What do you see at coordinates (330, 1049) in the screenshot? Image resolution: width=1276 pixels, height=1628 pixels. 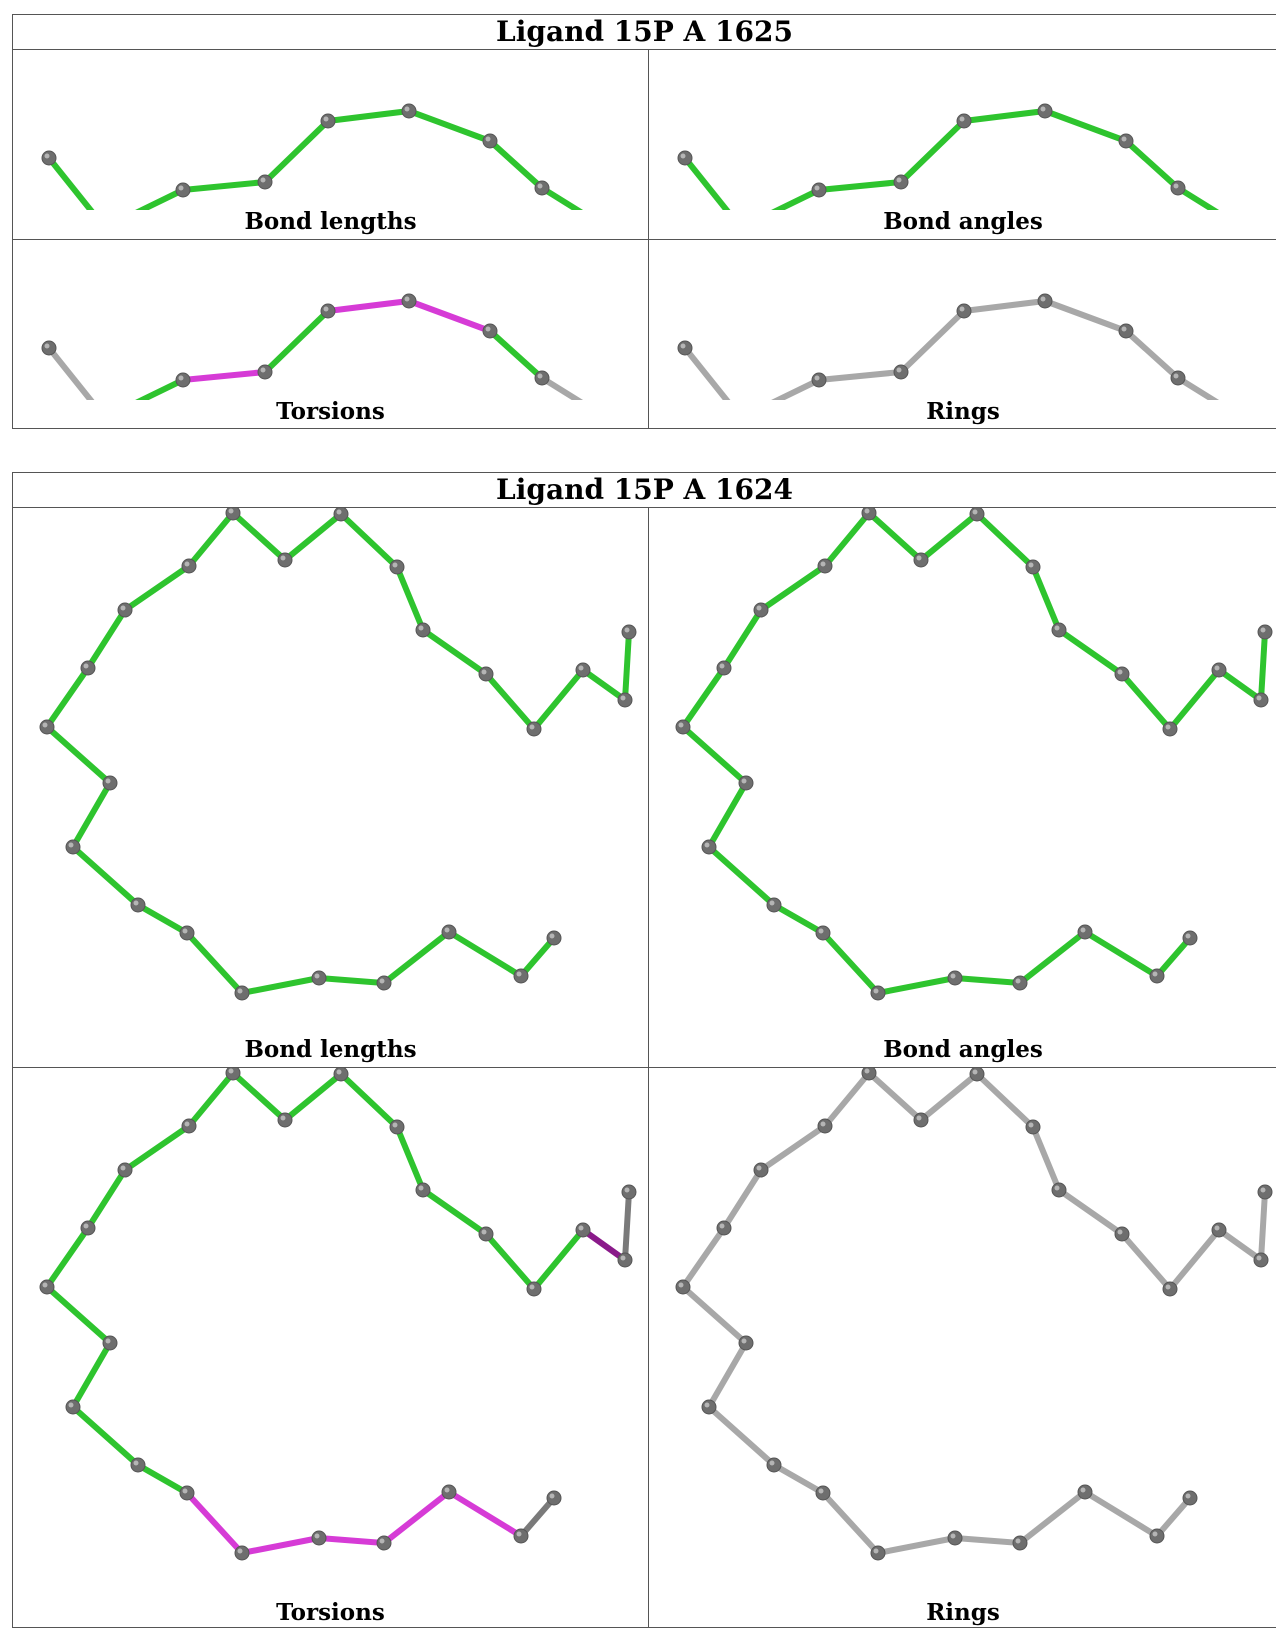 I see `panel-label: Bond lengths` at bounding box center [330, 1049].